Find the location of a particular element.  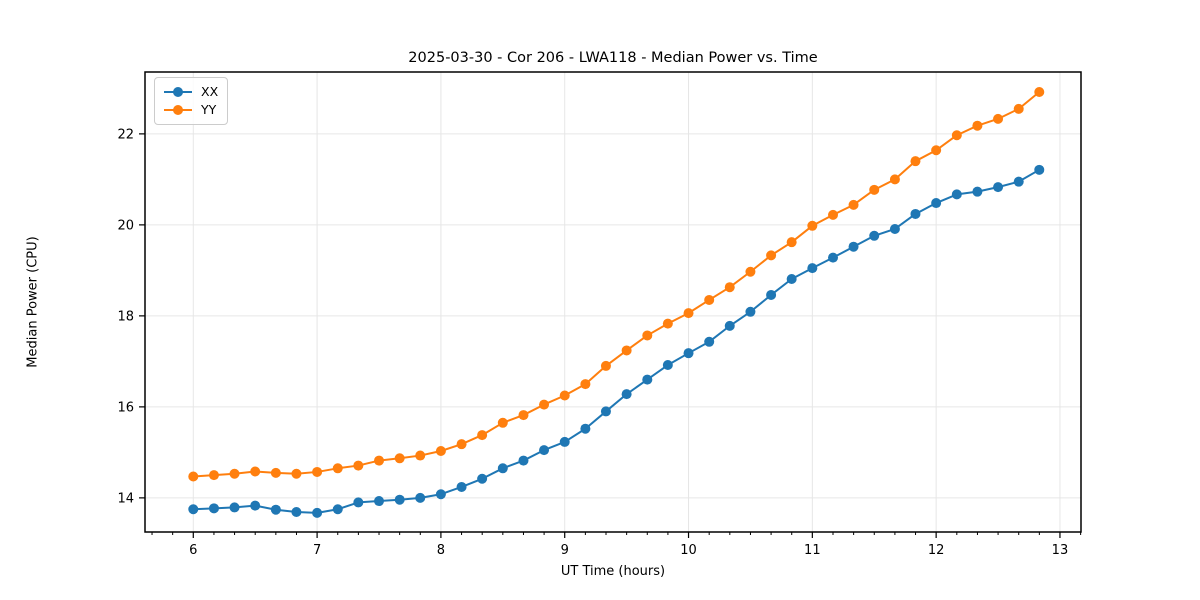

x-tick-label: 12 is located at coordinates (936, 550).